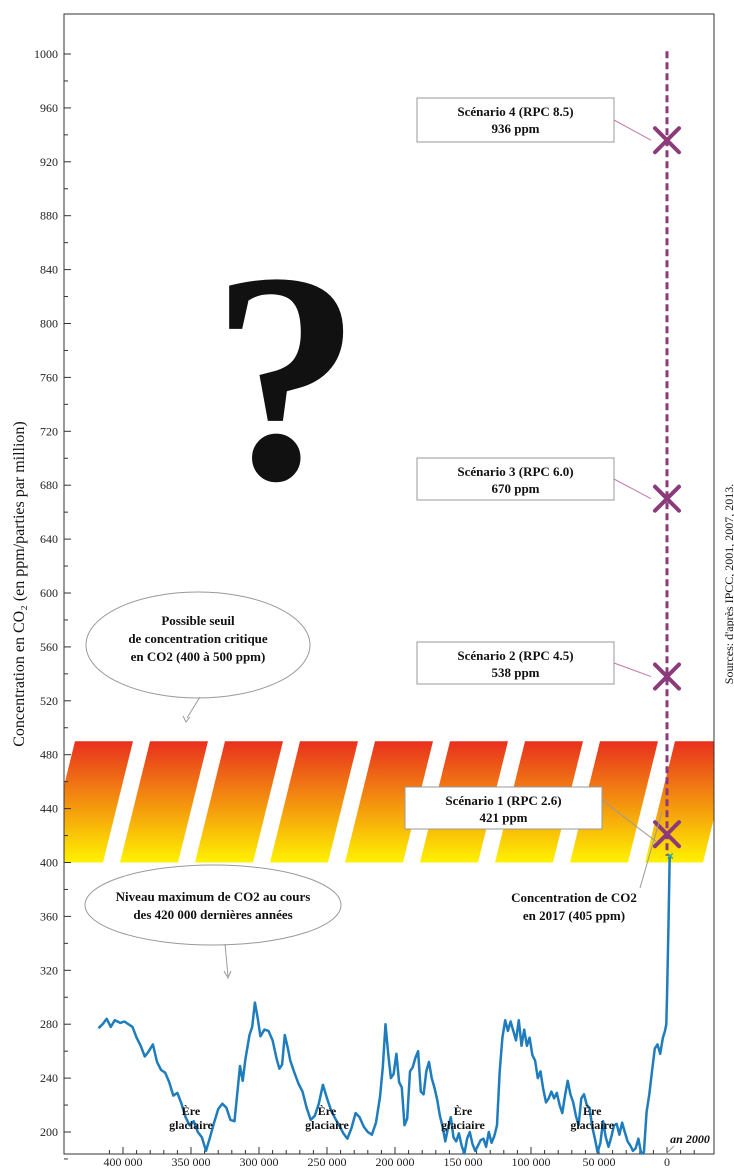  Describe the element at coordinates (574, 897) in the screenshot. I see `current-line-1: Concentration de CO2` at that location.